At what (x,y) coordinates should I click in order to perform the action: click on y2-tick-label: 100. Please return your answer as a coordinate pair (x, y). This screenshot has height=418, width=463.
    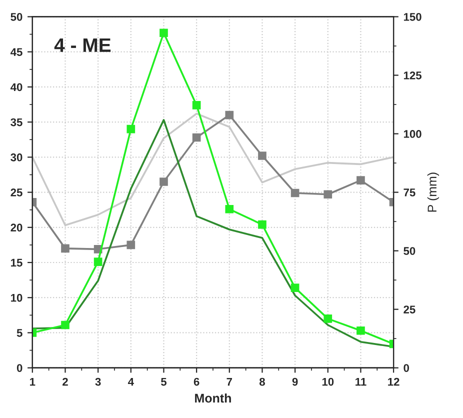
    Looking at the image, I should click on (413, 134).